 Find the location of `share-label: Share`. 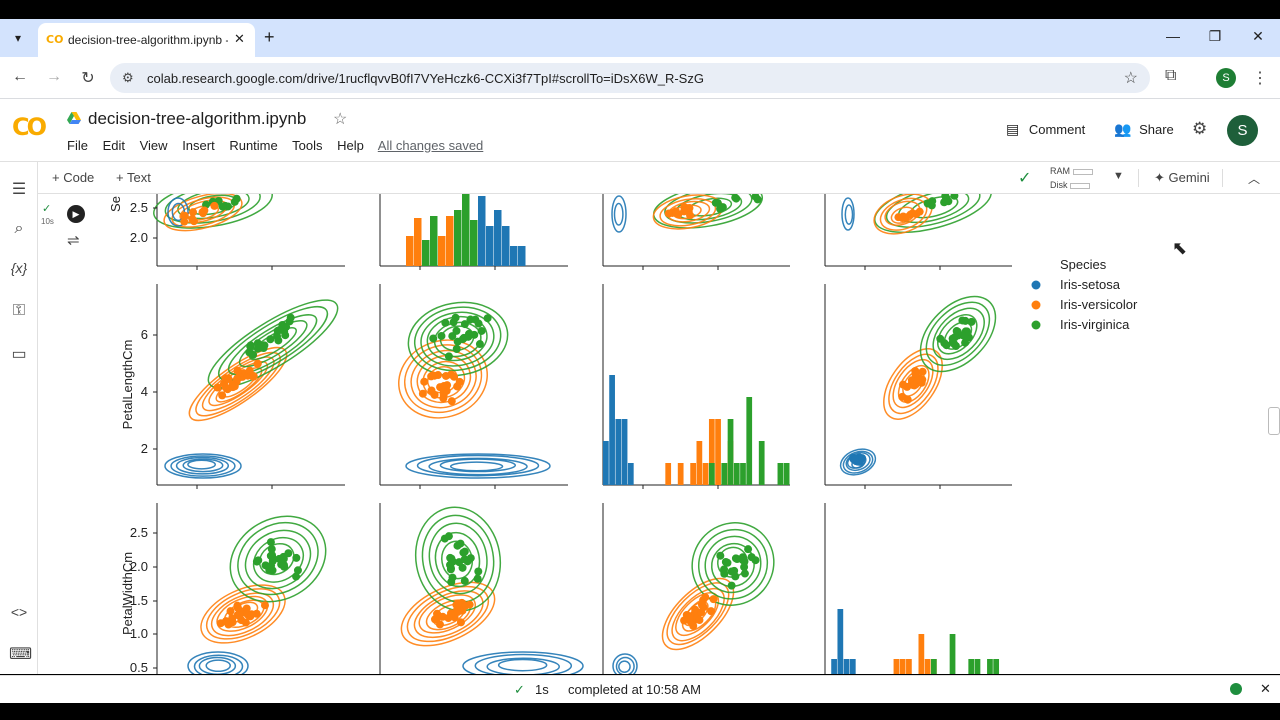

share-label: Share is located at coordinates (1156, 129).